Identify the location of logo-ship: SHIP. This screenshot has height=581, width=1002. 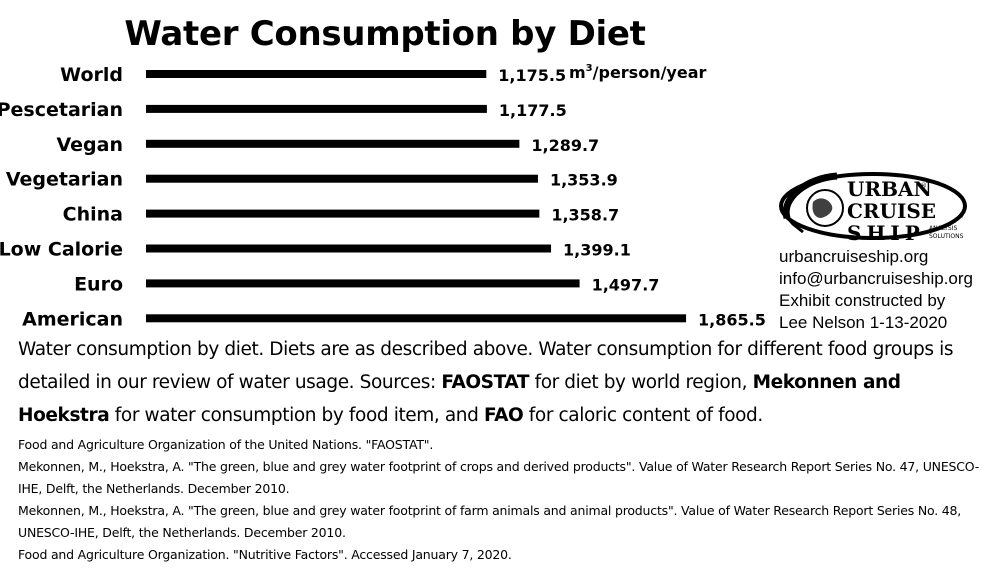
(886, 233).